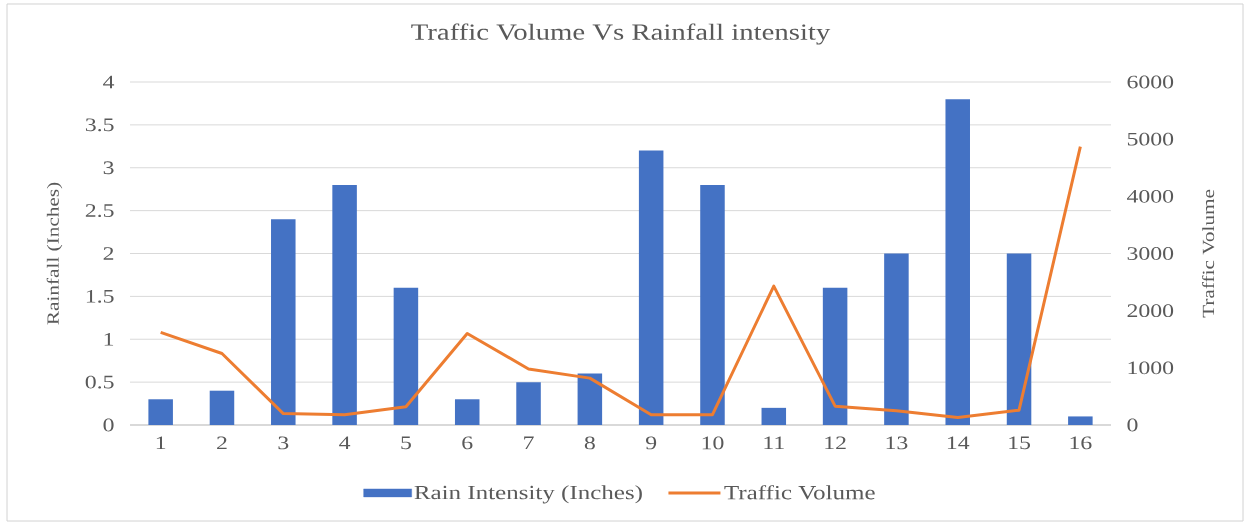 The width and height of the screenshot is (1249, 525). Describe the element at coordinates (835, 443) in the screenshot. I see `x-tick-label: 12` at that location.